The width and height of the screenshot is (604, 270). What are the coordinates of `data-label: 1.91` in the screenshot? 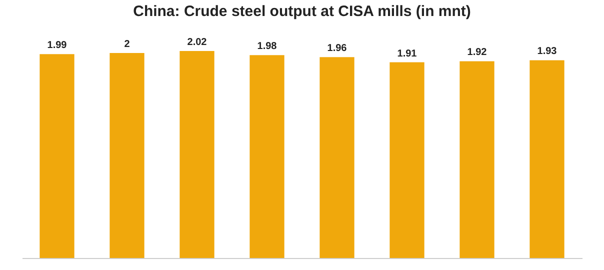 It's located at (407, 54).